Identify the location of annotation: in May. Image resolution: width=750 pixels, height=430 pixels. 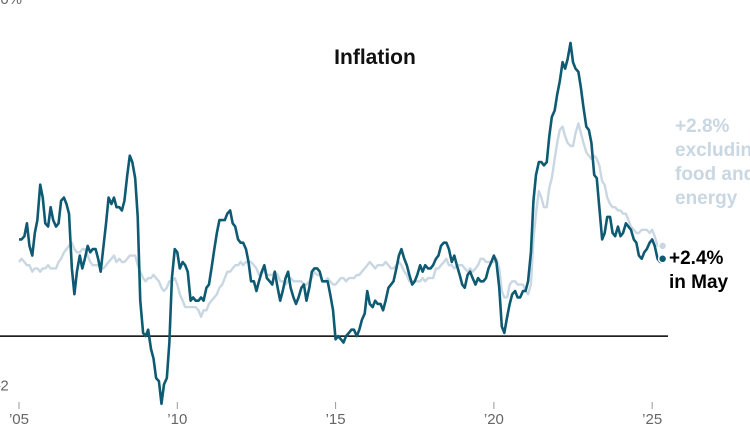
(699, 282).